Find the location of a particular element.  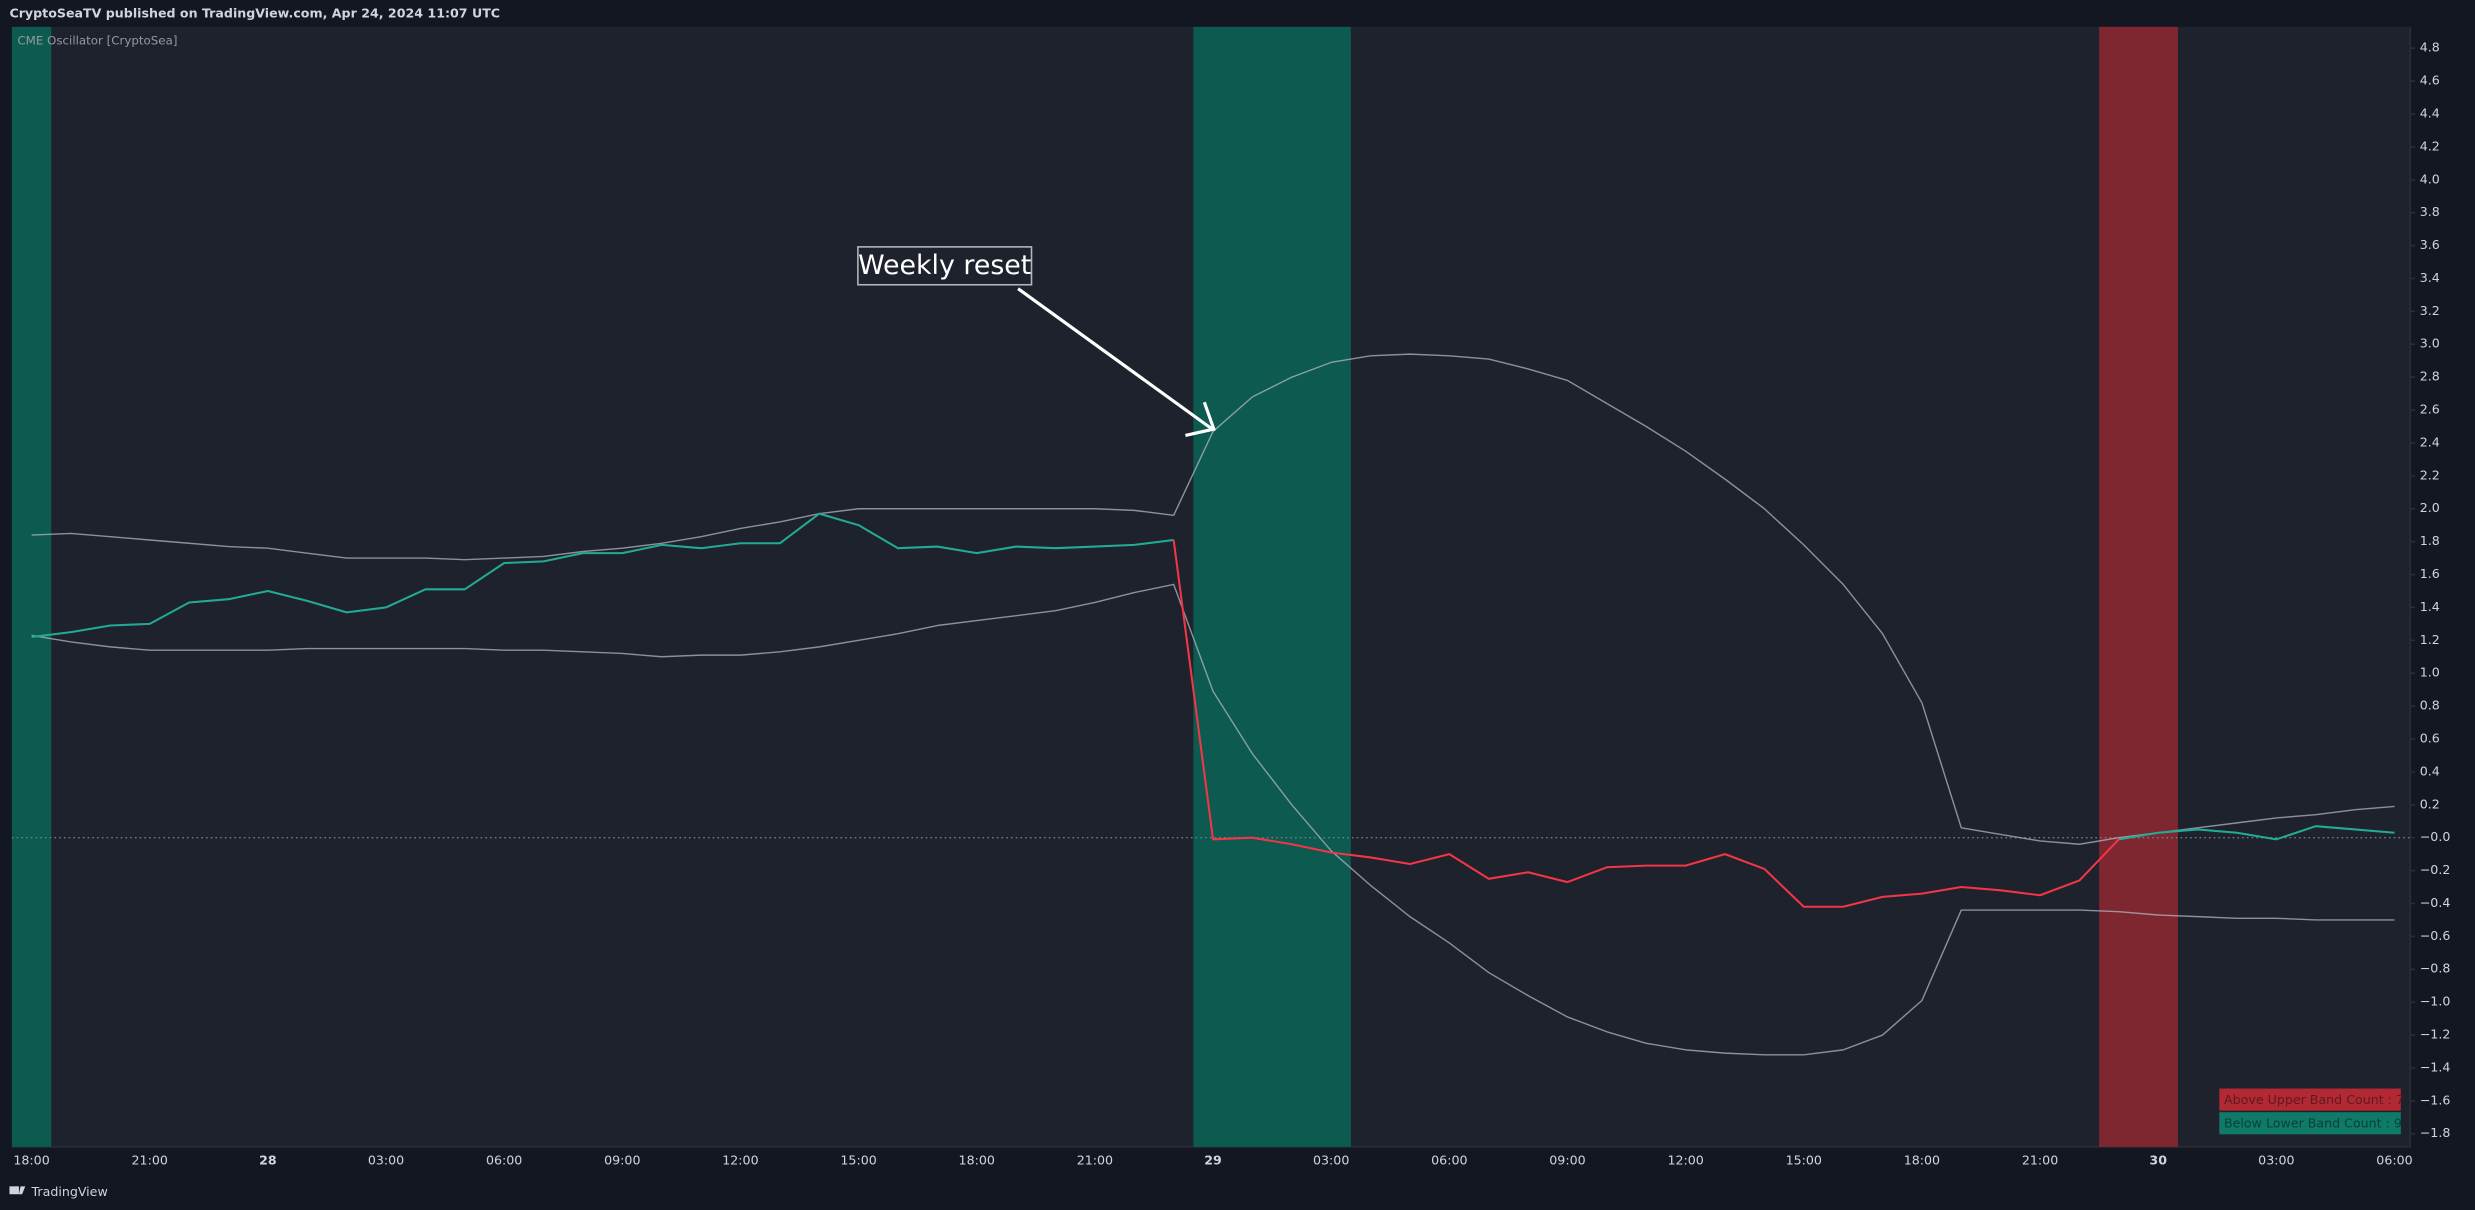

y-tick-label: 3.8 is located at coordinates (2430, 211).